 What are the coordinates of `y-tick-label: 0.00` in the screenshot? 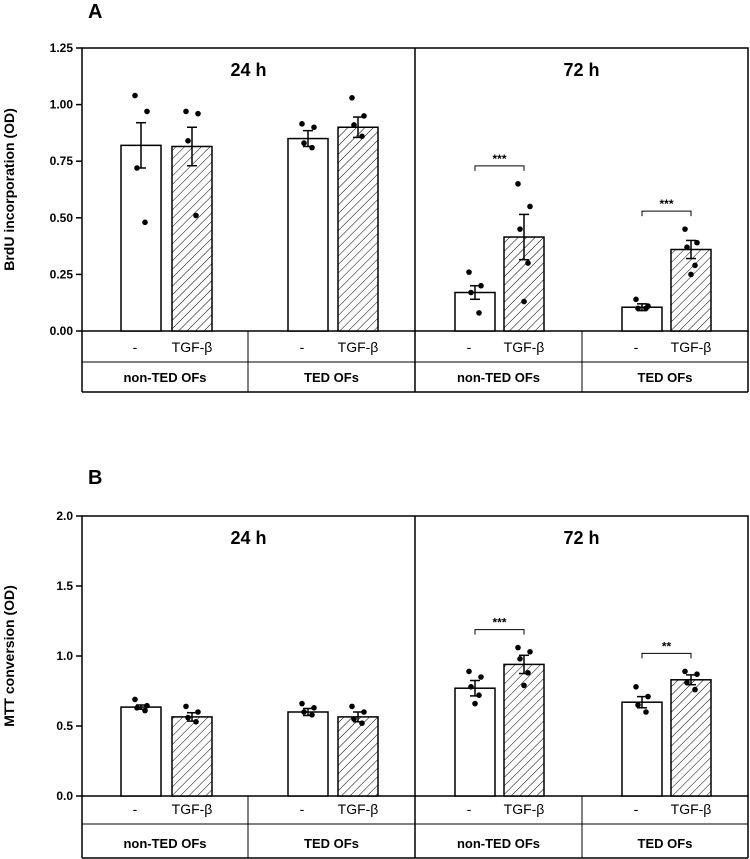 It's located at (62, 331).